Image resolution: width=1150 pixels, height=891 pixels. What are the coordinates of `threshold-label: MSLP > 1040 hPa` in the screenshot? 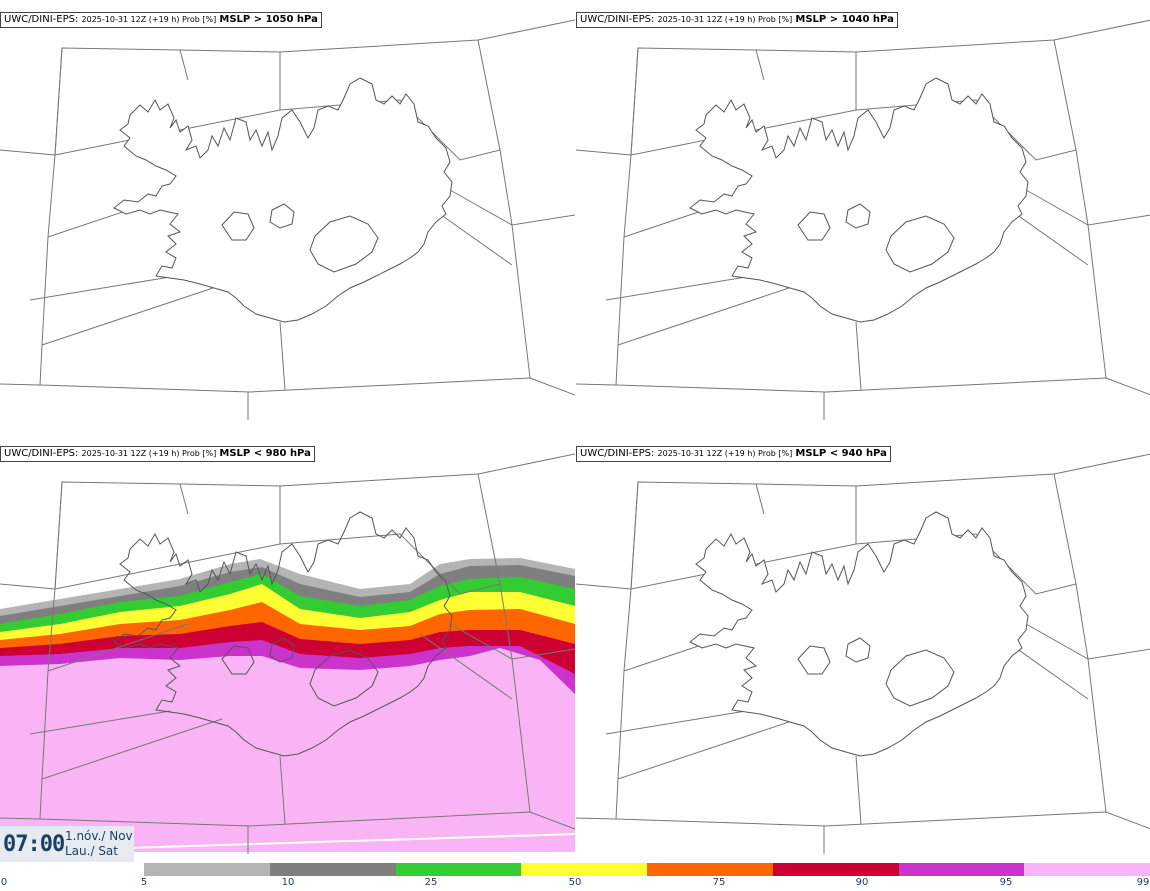 It's located at (844, 19).